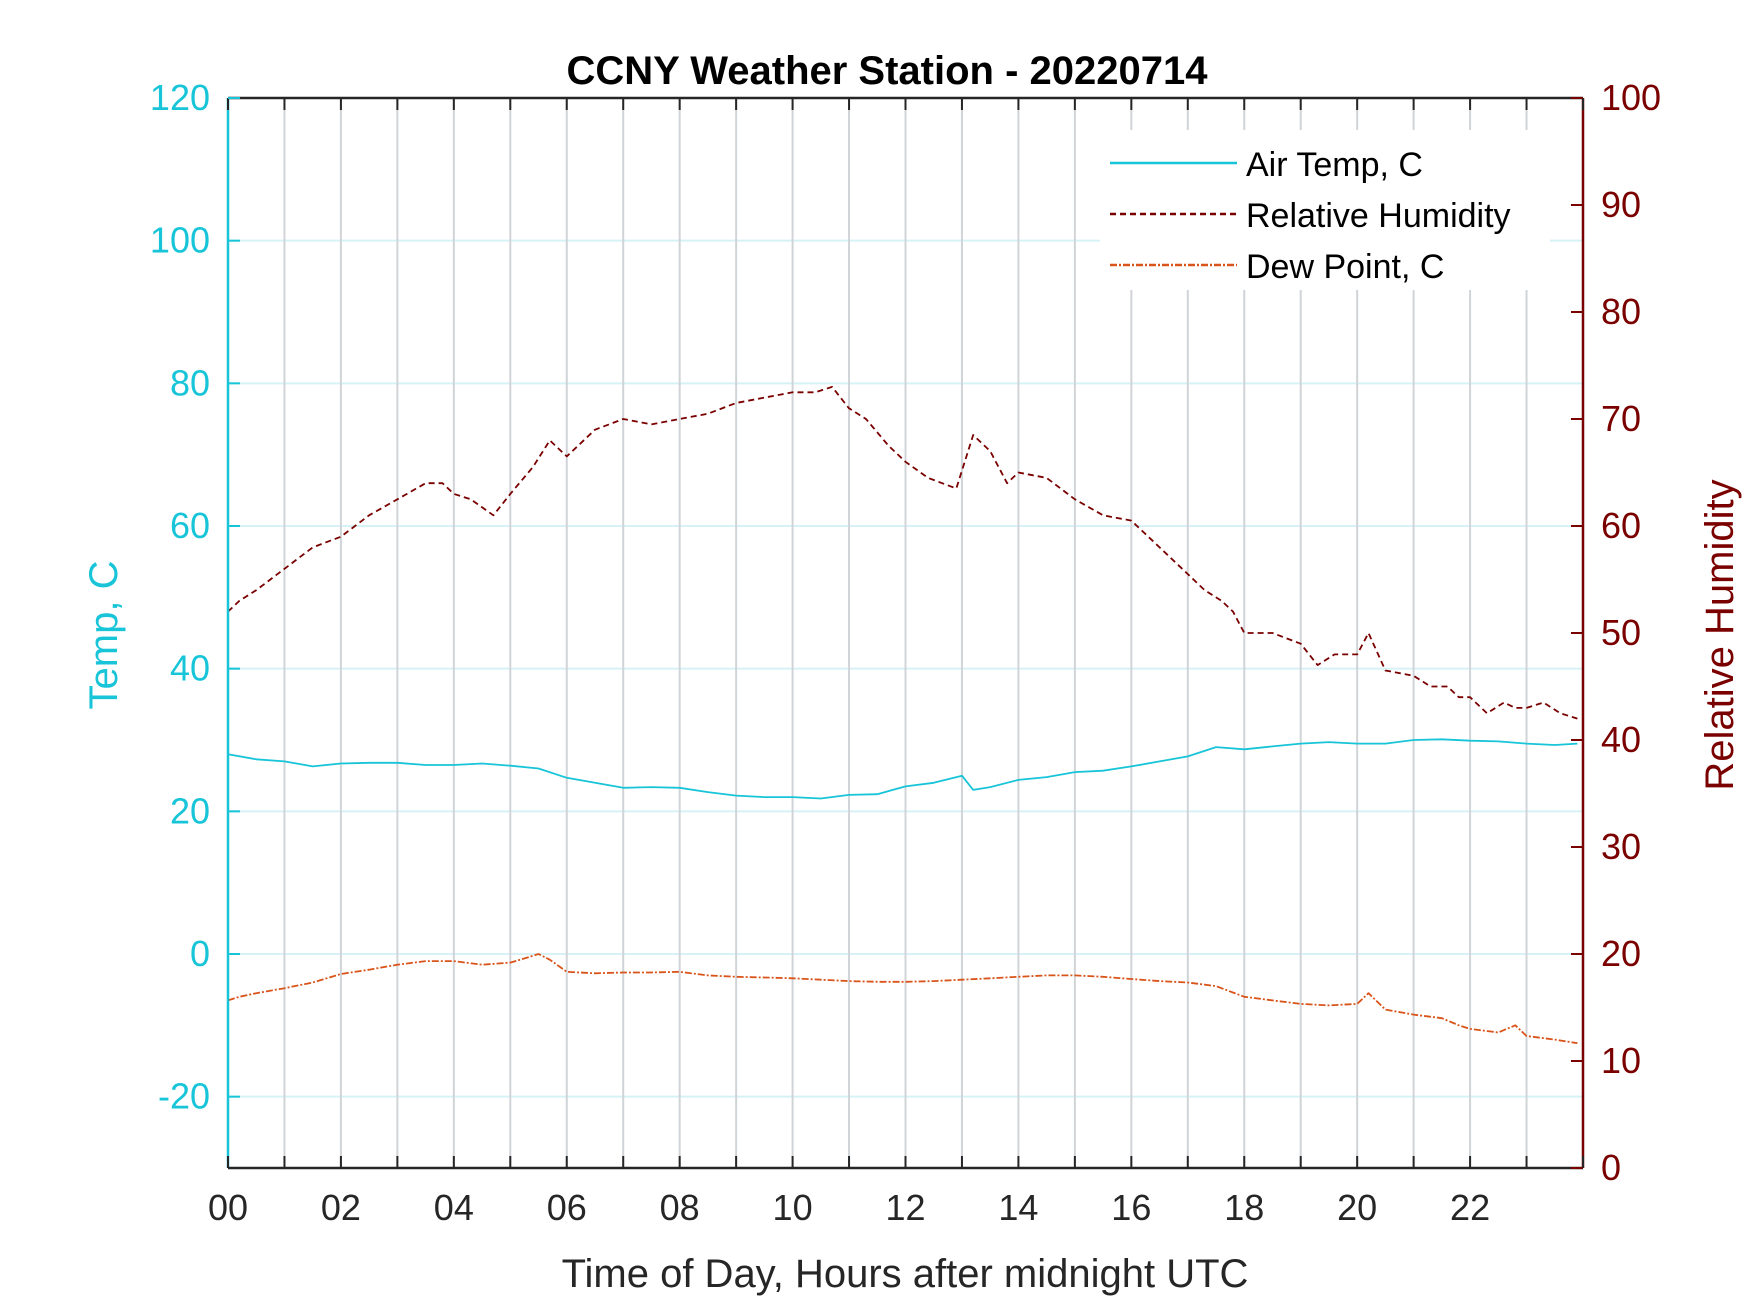 The height and width of the screenshot is (1313, 1750). I want to click on y-left-tick-label: 120, so click(180, 97).